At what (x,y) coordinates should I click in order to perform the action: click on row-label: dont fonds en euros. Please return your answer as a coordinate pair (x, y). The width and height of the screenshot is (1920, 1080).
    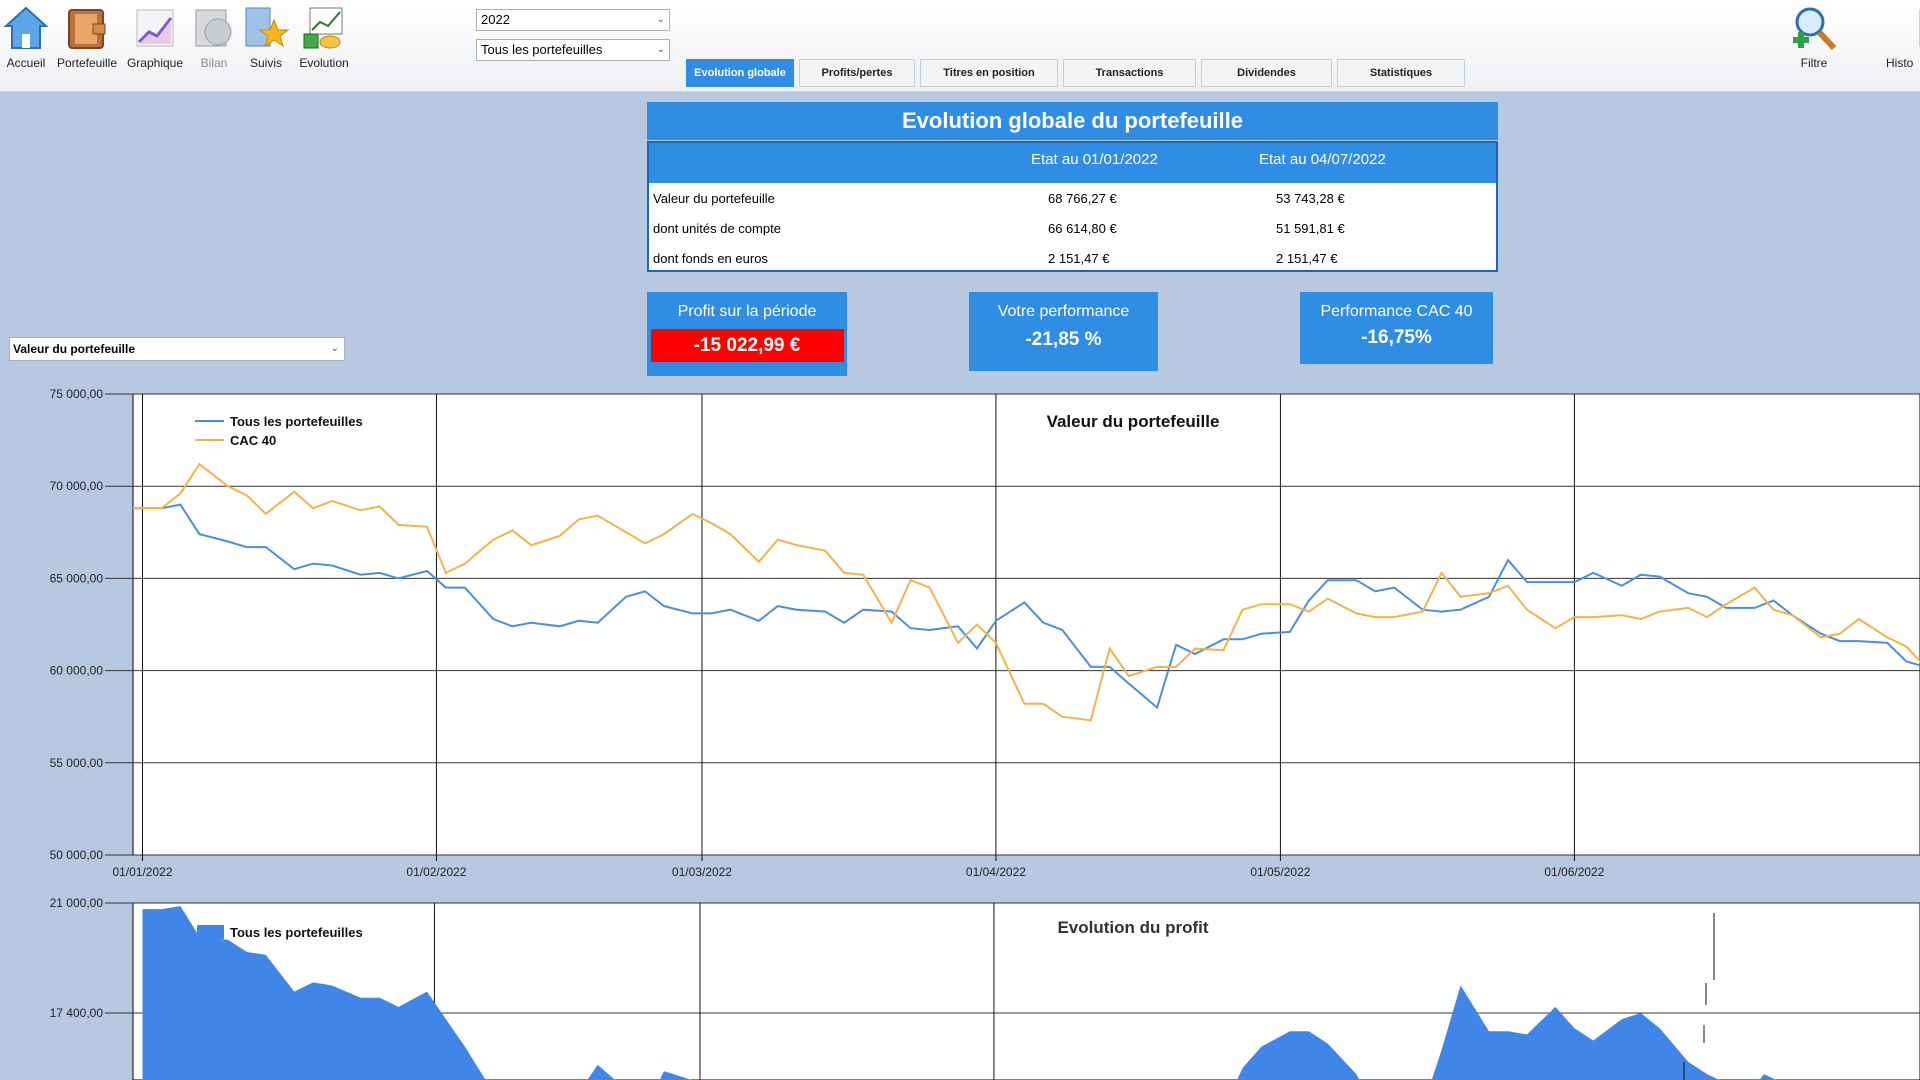
    Looking at the image, I should click on (710, 258).